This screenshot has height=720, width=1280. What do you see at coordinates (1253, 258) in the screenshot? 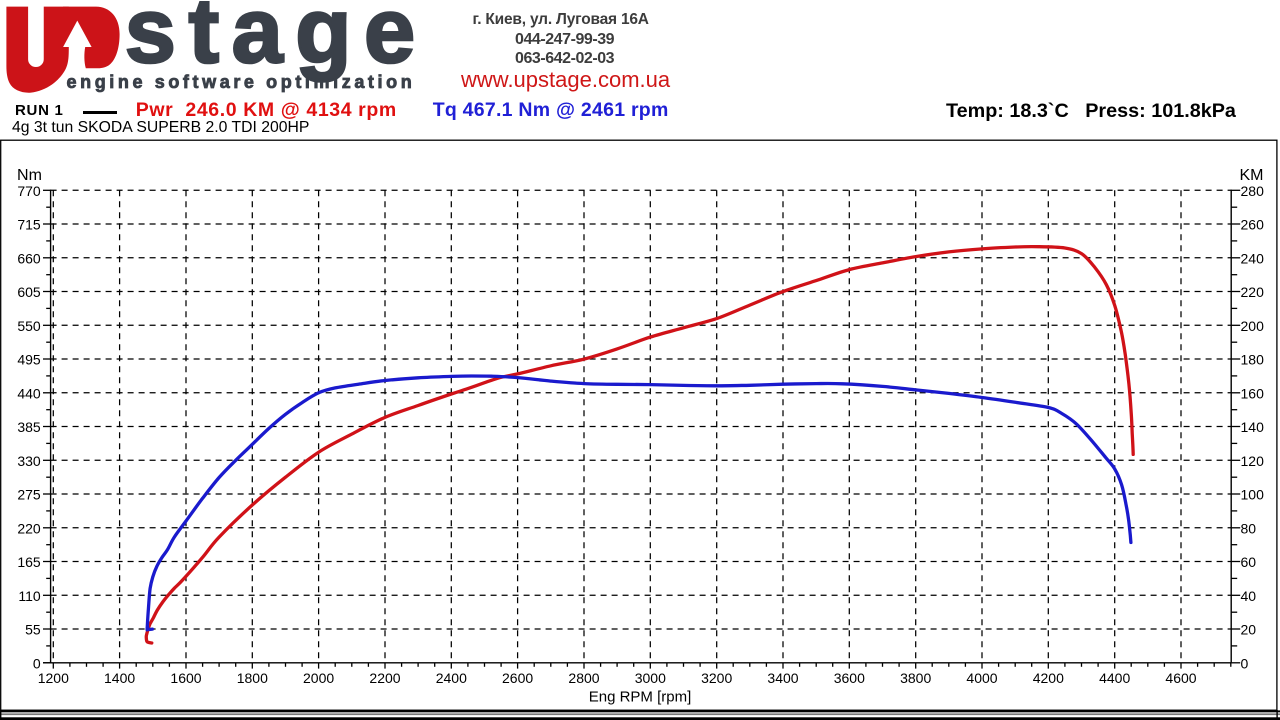
I see `svg-text: 240` at bounding box center [1253, 258].